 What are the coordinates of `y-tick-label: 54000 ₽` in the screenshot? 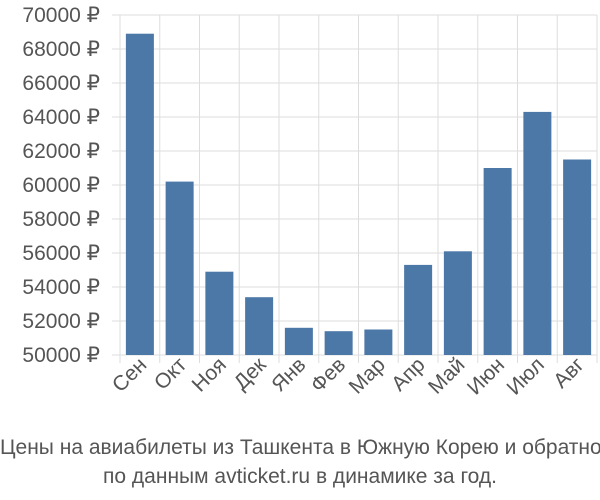 It's located at (61, 287).